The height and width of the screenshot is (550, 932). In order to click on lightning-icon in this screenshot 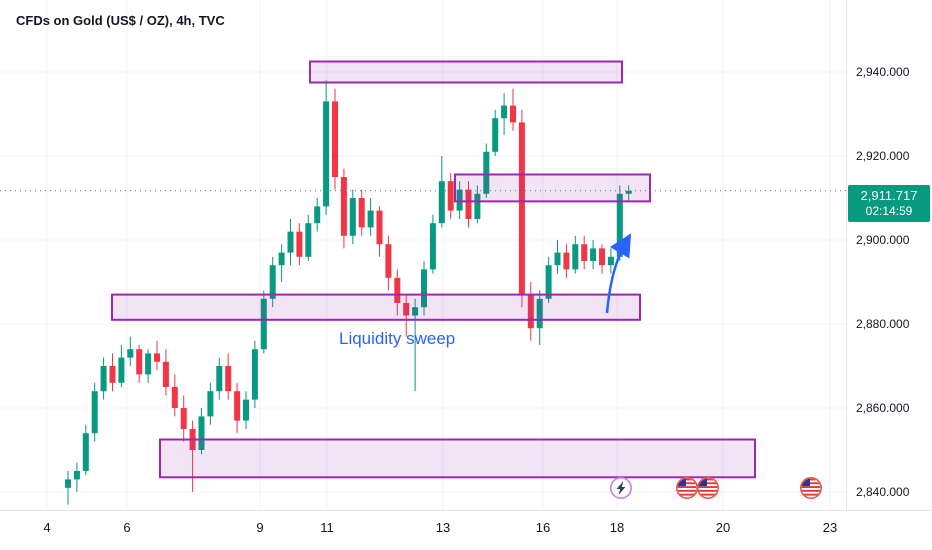, I will do `click(621, 488)`.